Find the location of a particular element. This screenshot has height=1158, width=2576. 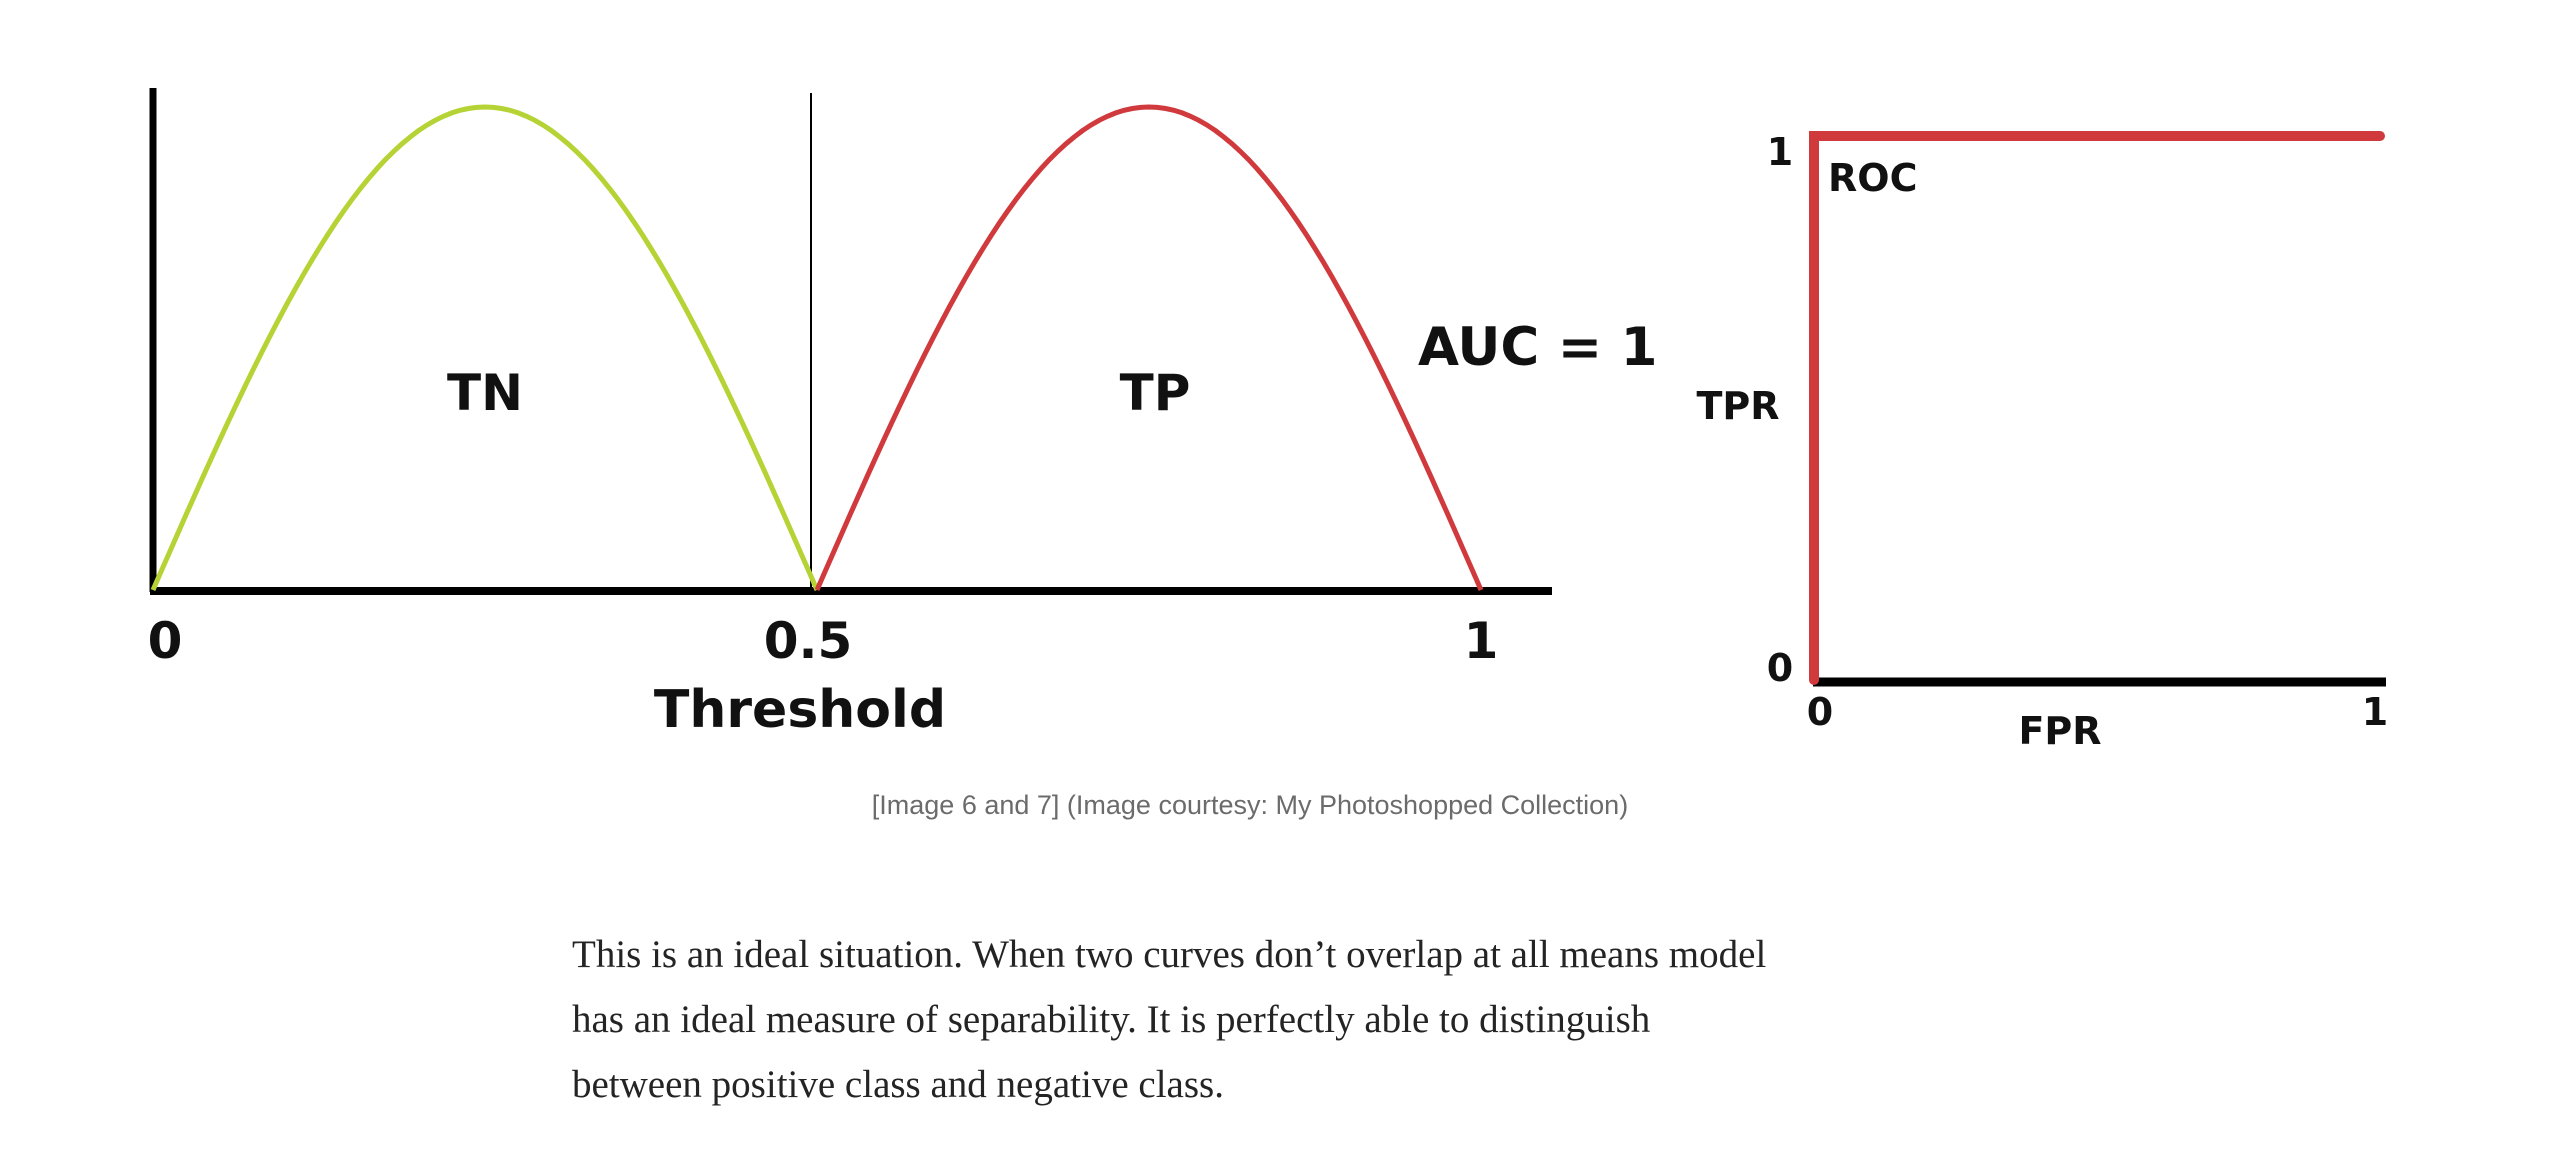

roc-x-tick-1: 1 is located at coordinates (2375, 712).